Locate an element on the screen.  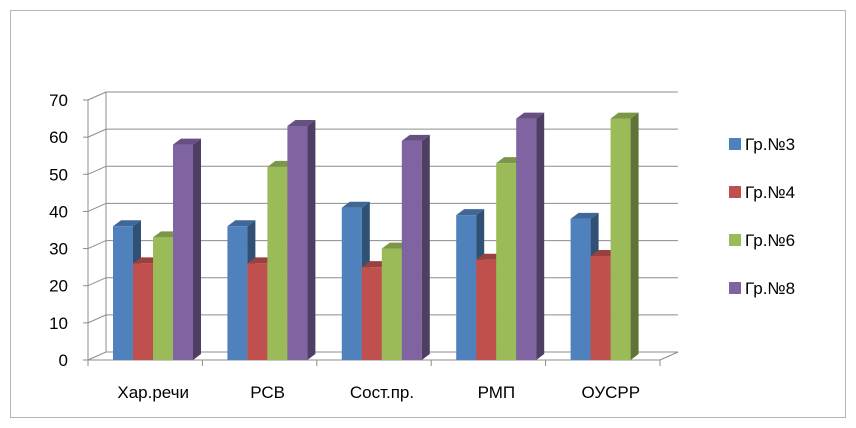
x-tick-label: РСВ is located at coordinates (267, 392).